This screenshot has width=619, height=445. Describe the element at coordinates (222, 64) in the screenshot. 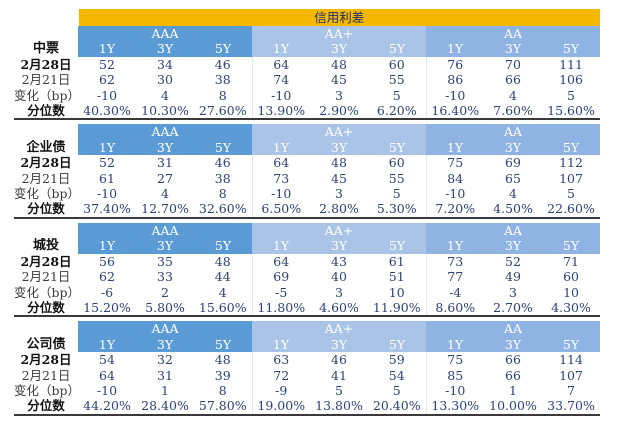

I see `value-cell: 46` at that location.